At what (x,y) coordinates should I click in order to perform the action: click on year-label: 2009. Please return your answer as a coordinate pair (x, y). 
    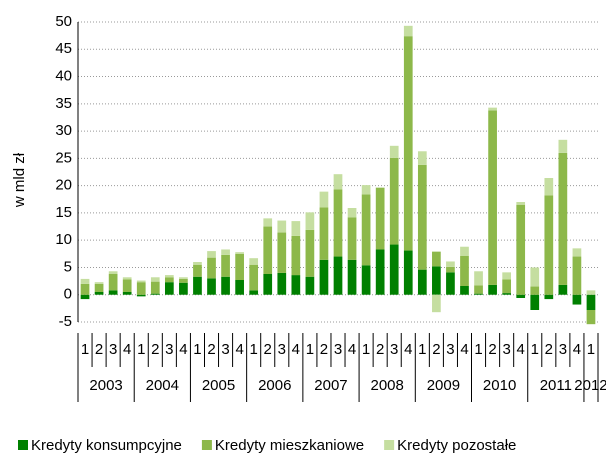
    Looking at the image, I should click on (443, 385).